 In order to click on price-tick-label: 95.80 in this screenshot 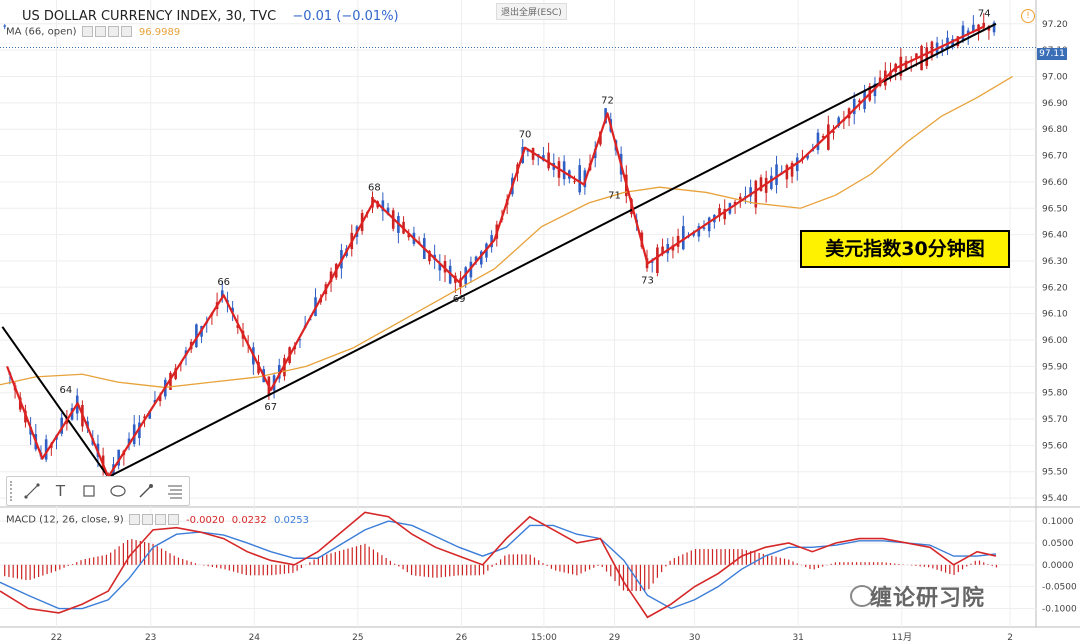, I will do `click(1055, 394)`.